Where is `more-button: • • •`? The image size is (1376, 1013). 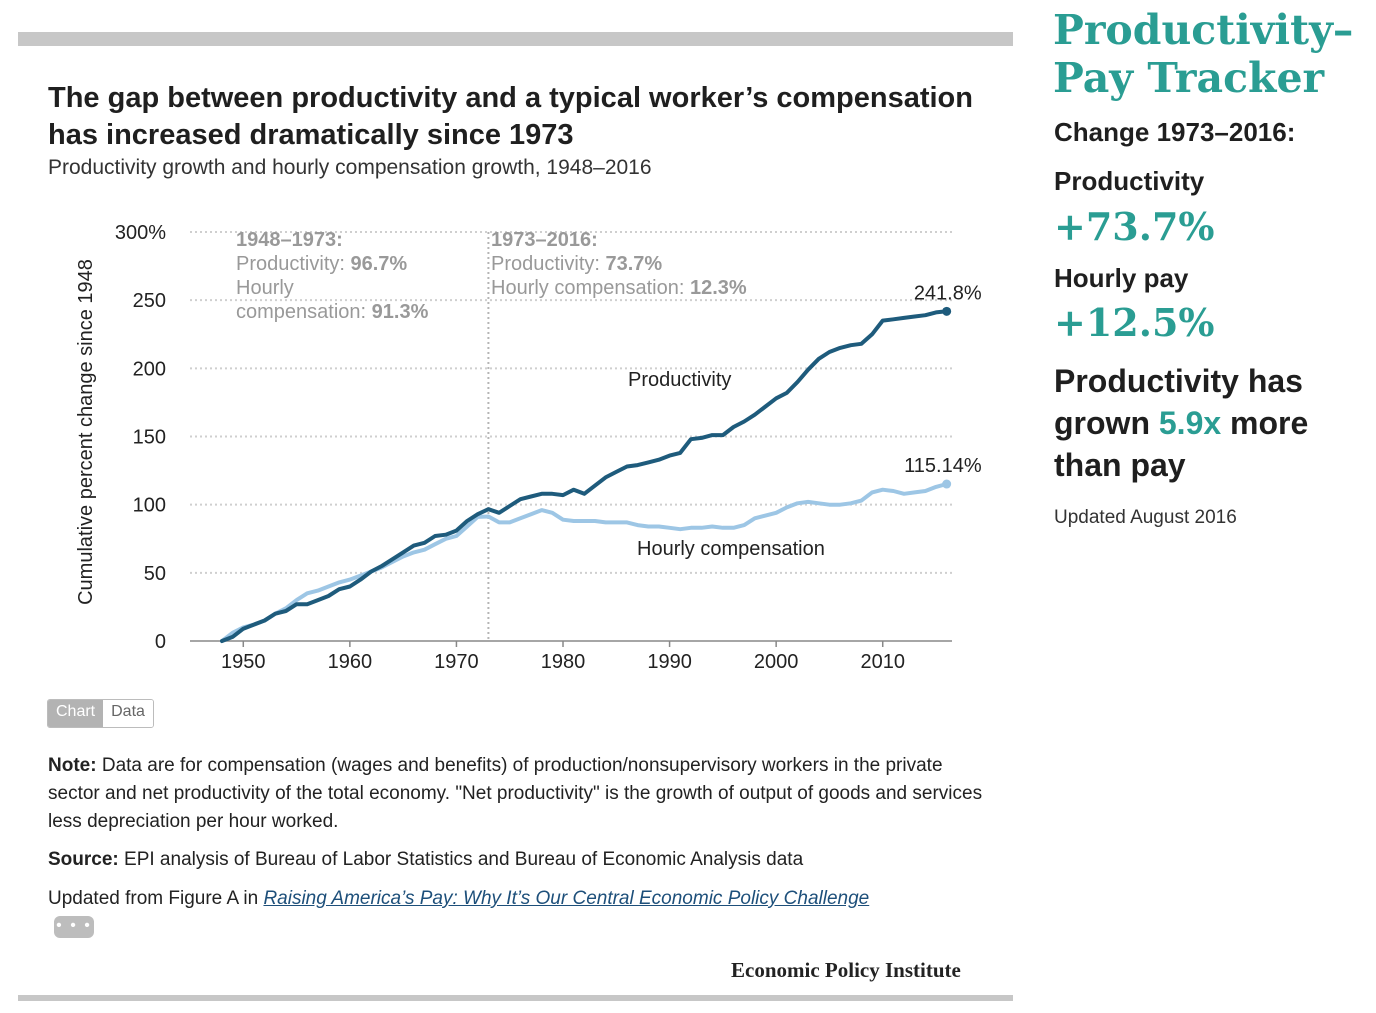 more-button: • • • is located at coordinates (74, 926).